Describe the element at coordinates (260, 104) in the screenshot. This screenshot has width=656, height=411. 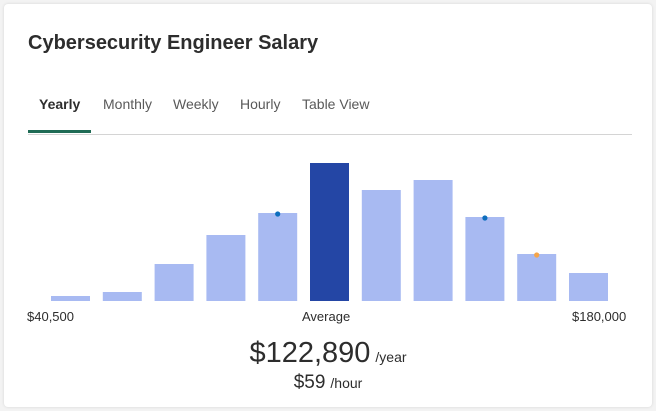
I see `tab-hourly: Hourly` at that location.